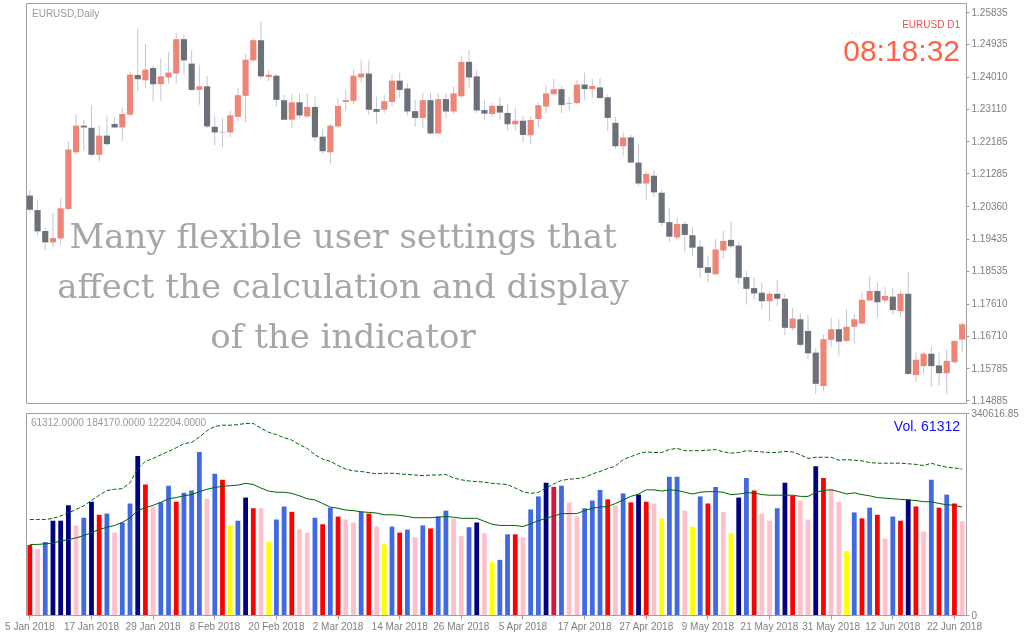 The height and width of the screenshot is (640, 1024). I want to click on x-tick-label: 27 Apr 2018, so click(646, 626).